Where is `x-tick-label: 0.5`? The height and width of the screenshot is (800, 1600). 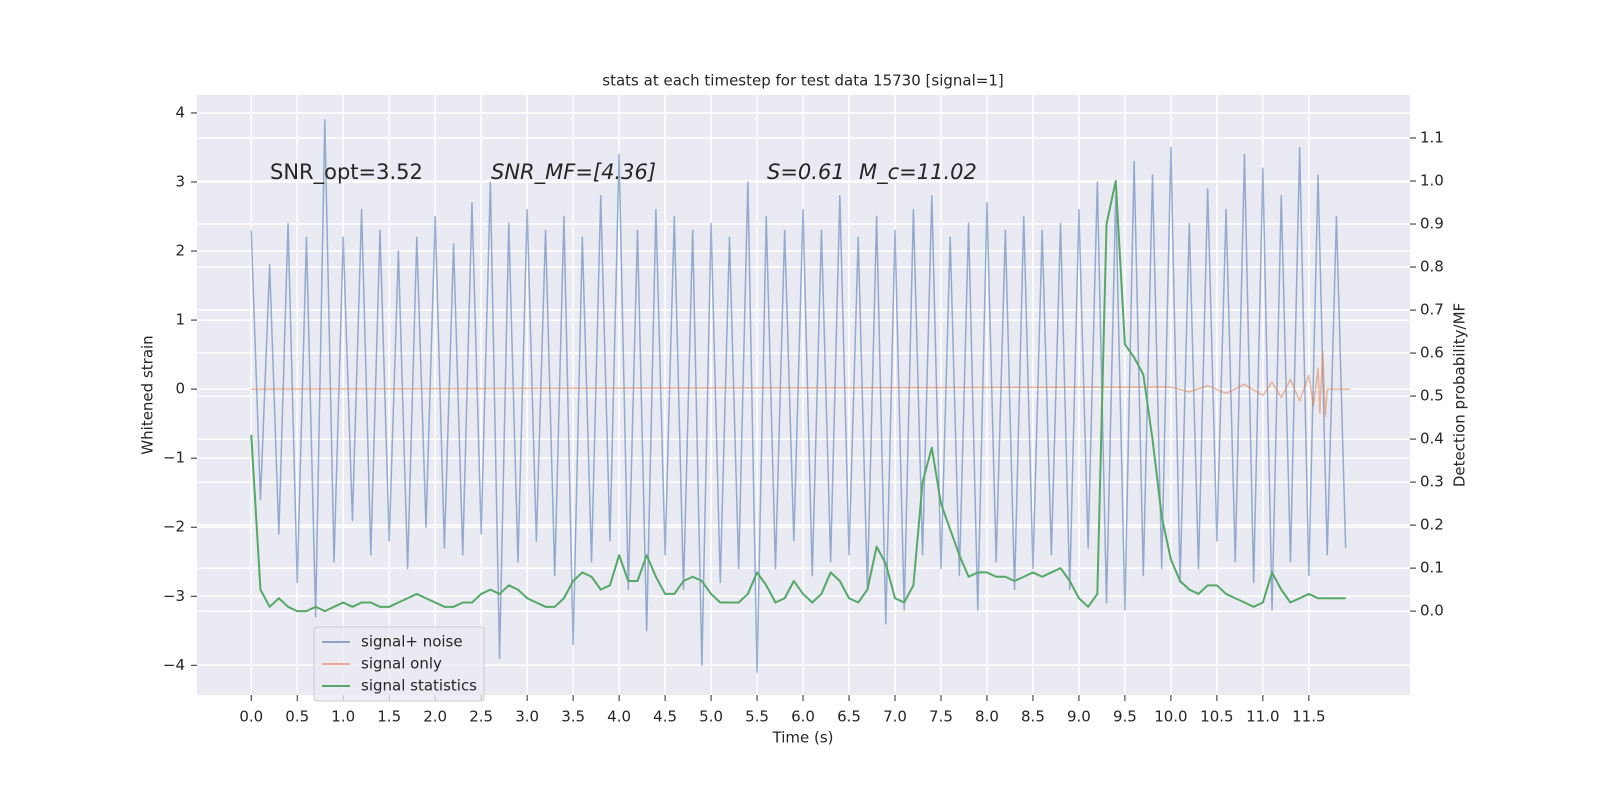
x-tick-label: 0.5 is located at coordinates (297, 717).